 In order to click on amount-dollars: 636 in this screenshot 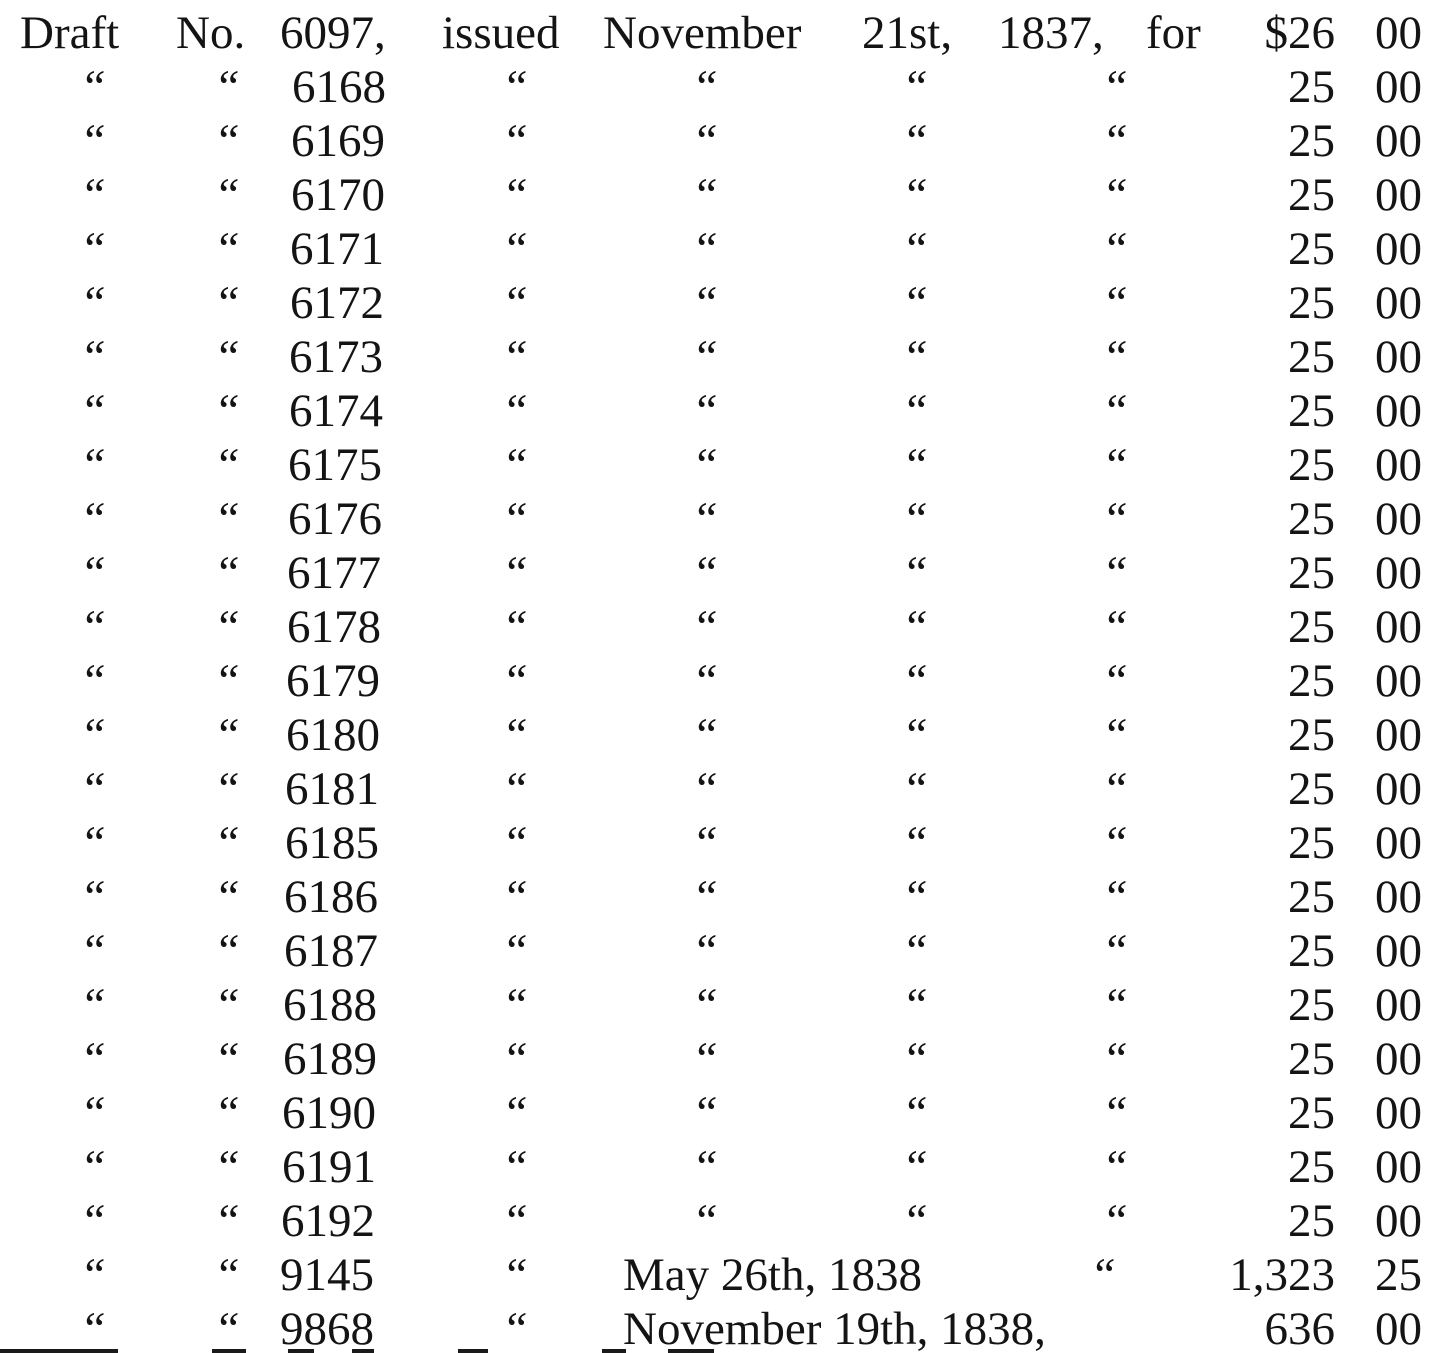, I will do `click(1300, 1328)`.